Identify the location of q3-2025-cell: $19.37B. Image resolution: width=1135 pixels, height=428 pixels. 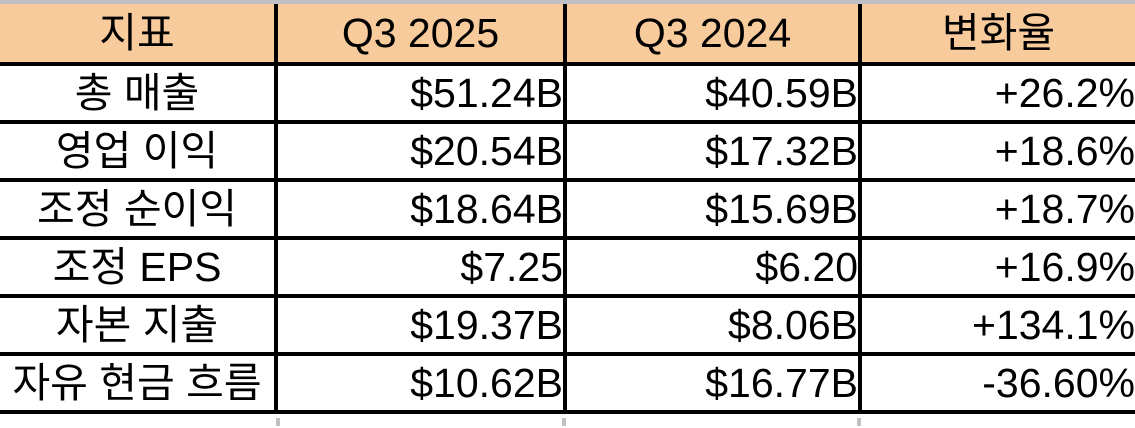
(420, 325).